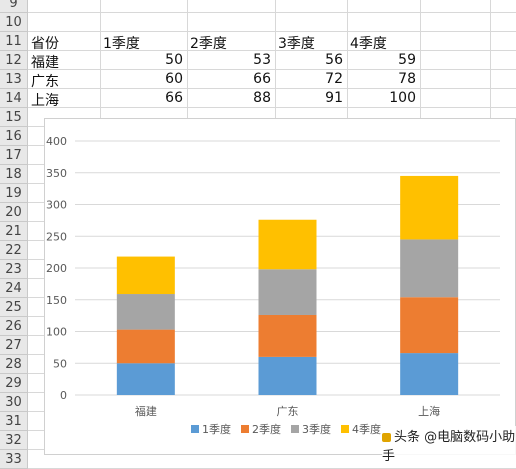 This screenshot has height=469, width=516. Describe the element at coordinates (14, 117) in the screenshot. I see `row-header: 15` at that location.